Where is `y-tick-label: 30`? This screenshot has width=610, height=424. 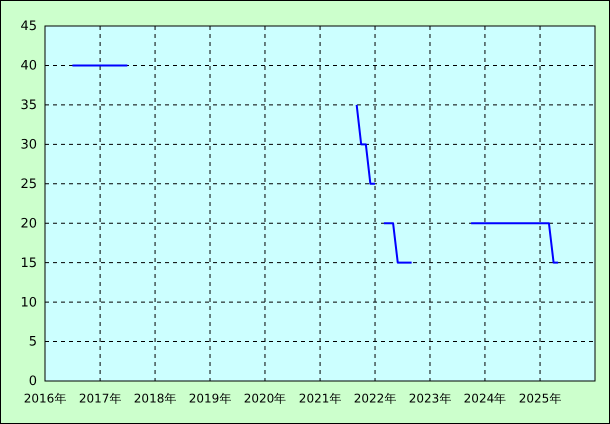
y-tick-label: 30 is located at coordinates (28, 144).